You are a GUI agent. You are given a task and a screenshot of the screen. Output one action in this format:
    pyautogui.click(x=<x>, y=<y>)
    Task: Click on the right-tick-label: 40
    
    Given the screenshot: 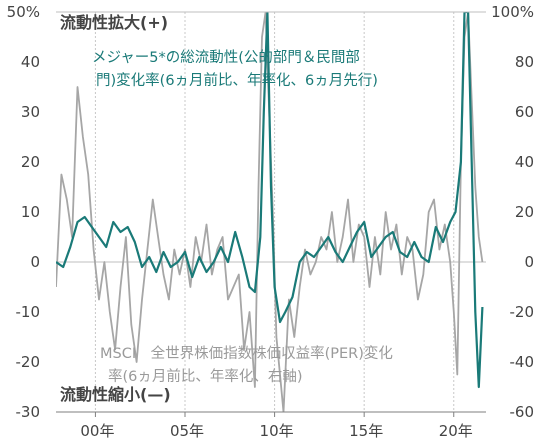 What is the action you would take?
    pyautogui.click(x=524, y=162)
    